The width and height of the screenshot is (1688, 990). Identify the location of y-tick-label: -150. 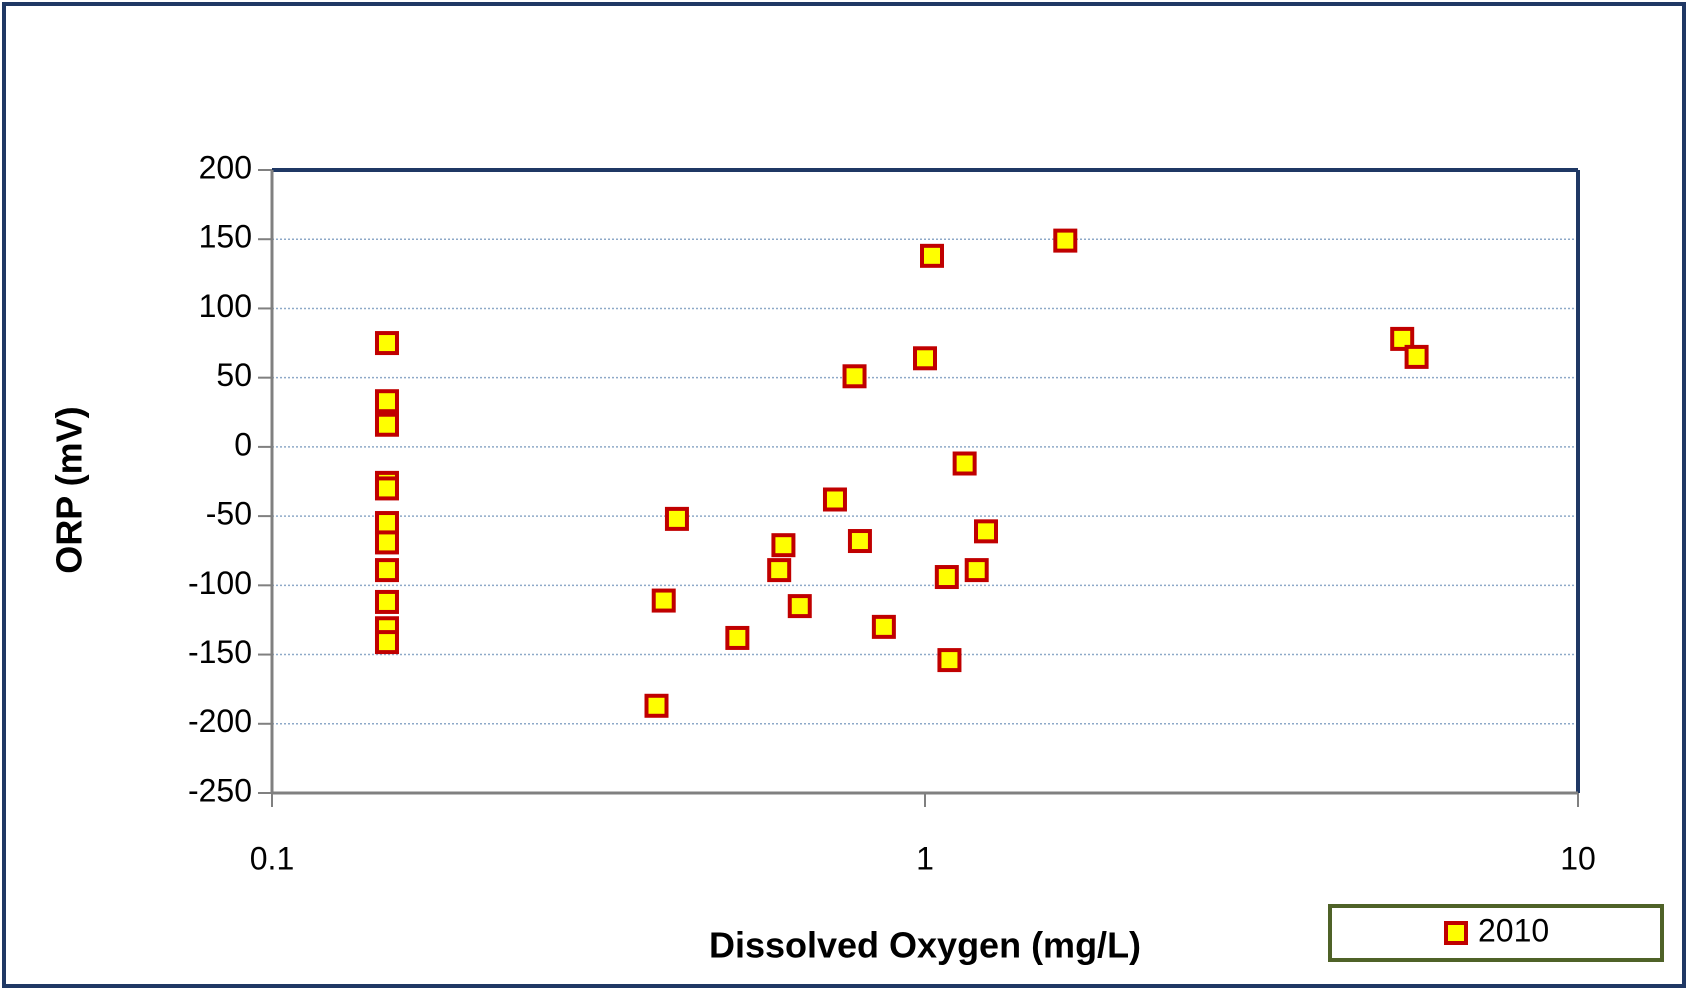
(220, 652).